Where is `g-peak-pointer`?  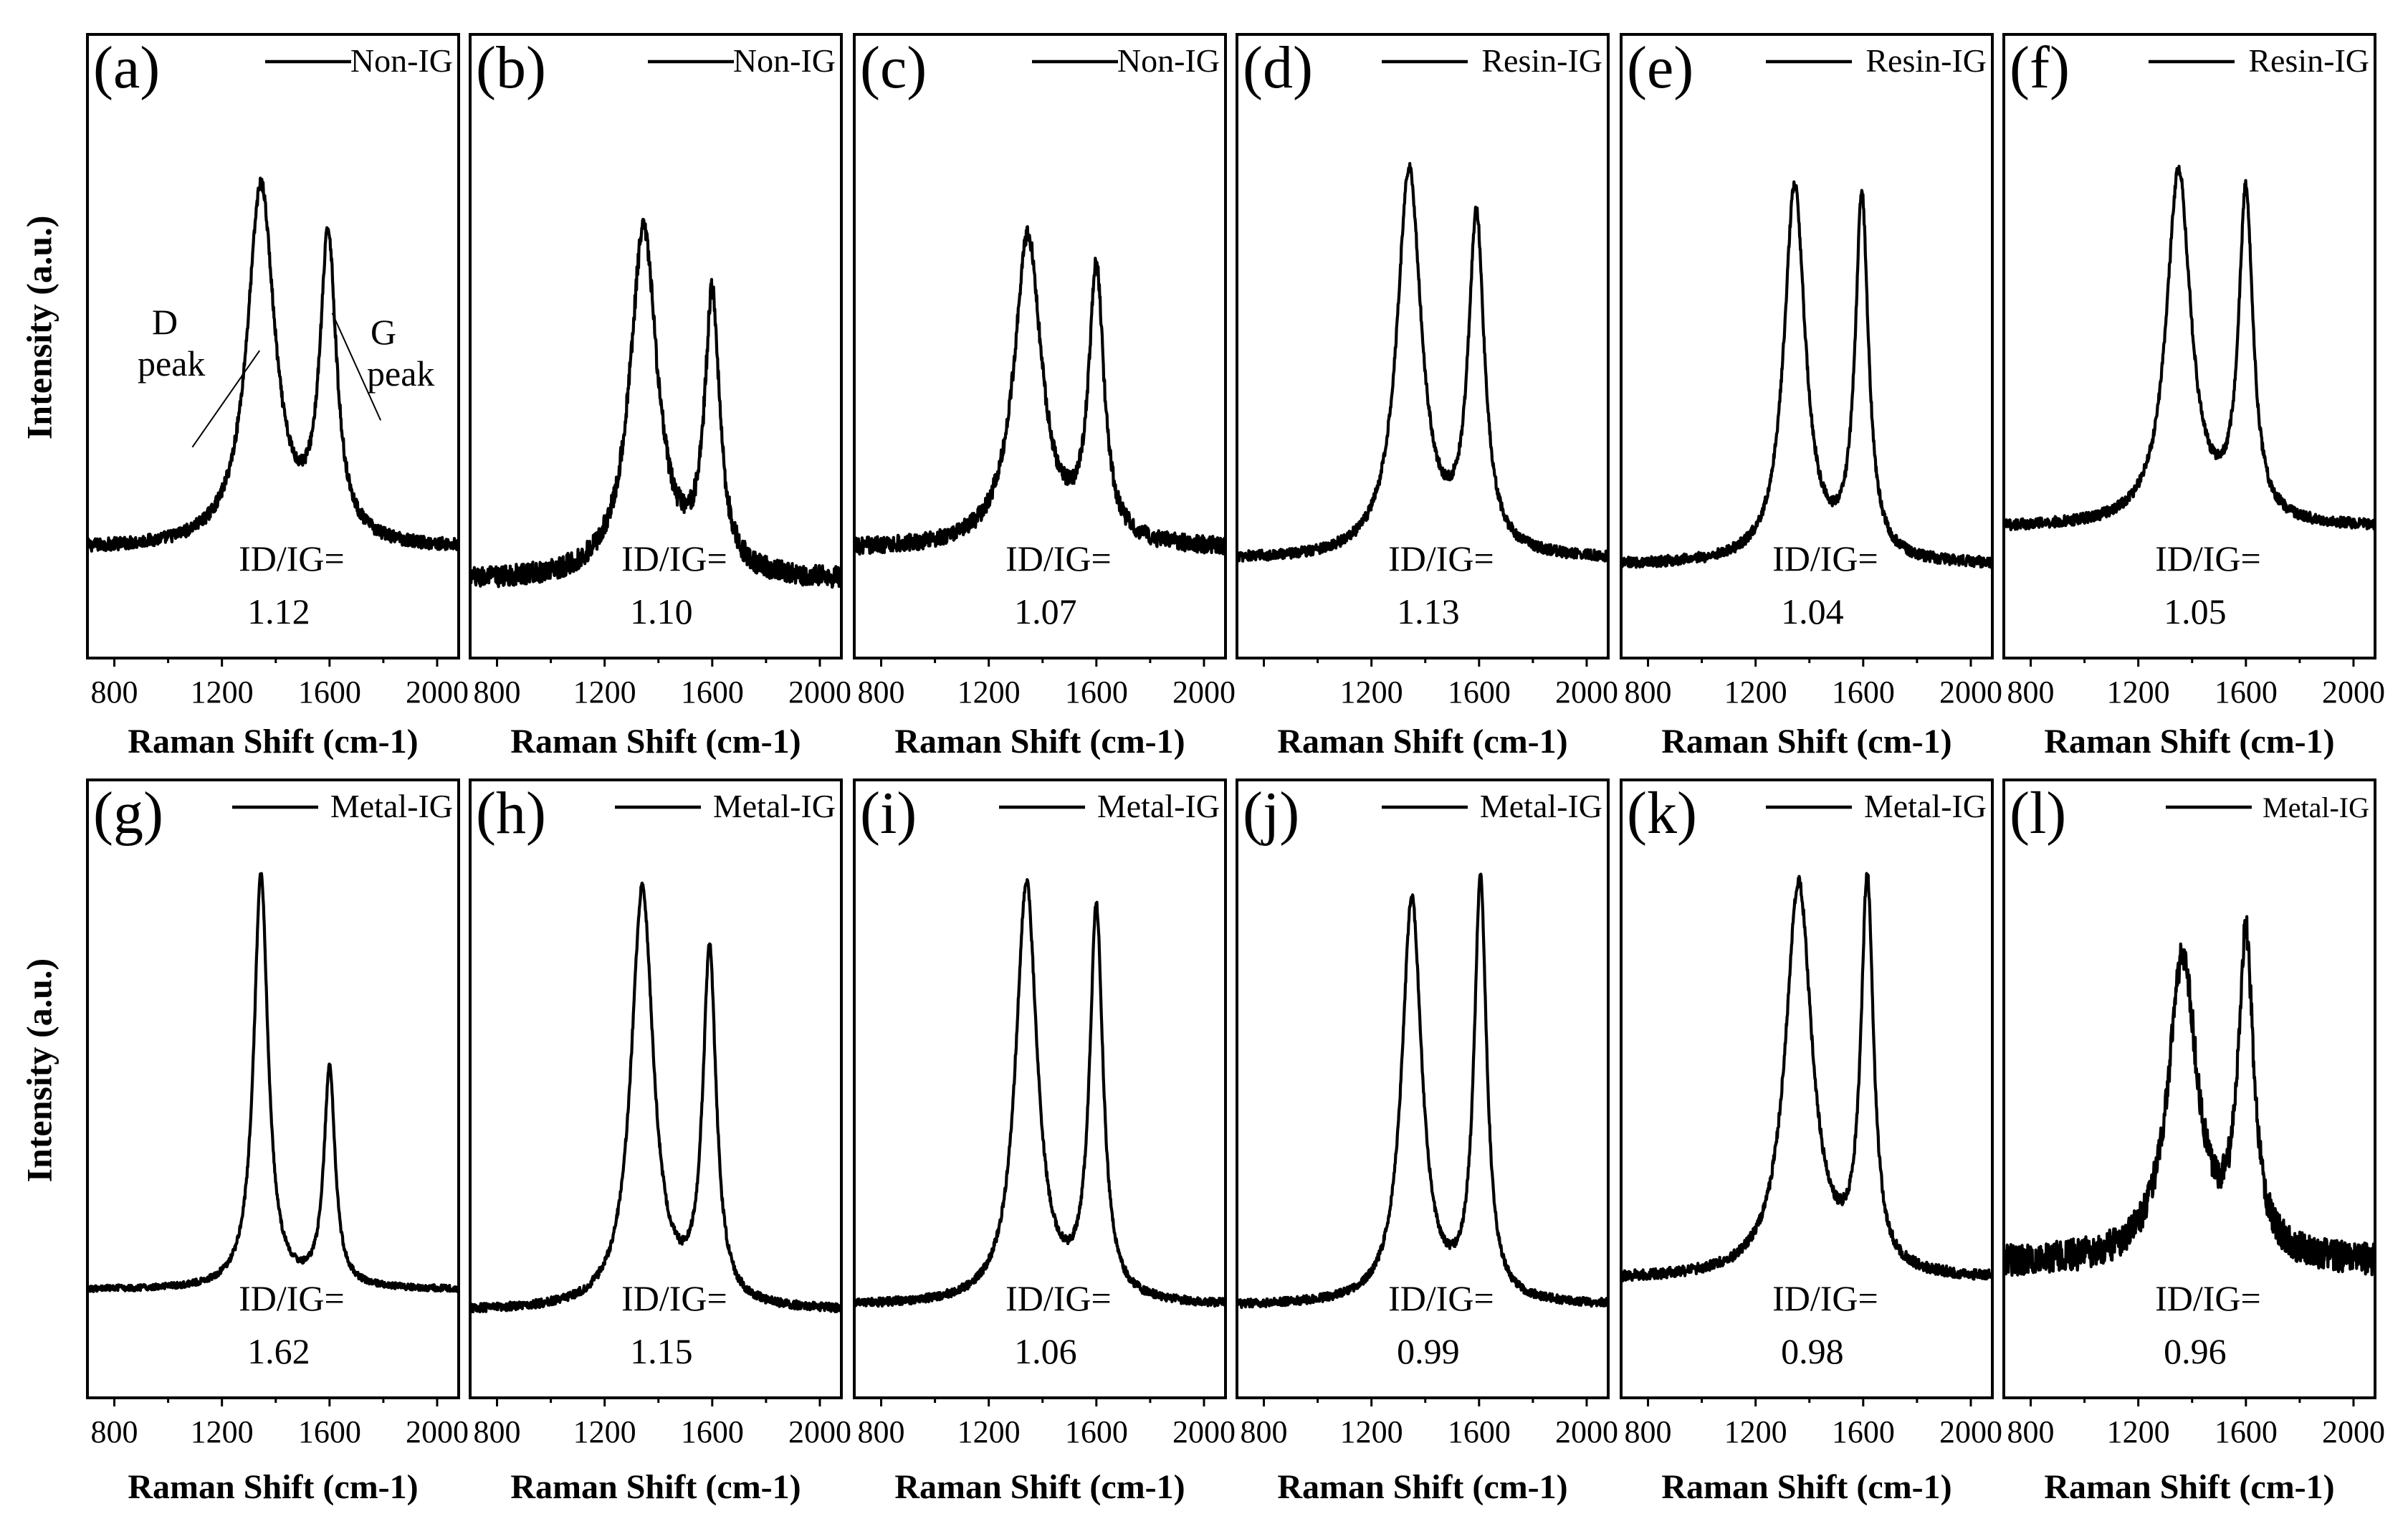 g-peak-pointer is located at coordinates (356, 367).